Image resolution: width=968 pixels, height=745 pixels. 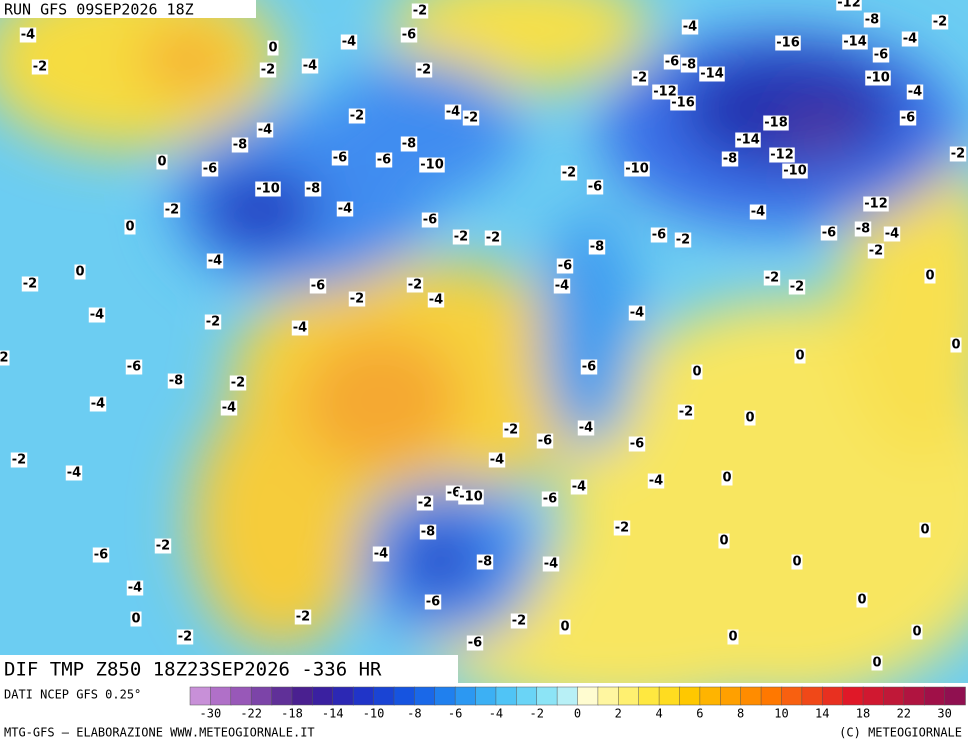 I want to click on contour-label: -12, so click(x=849, y=5).